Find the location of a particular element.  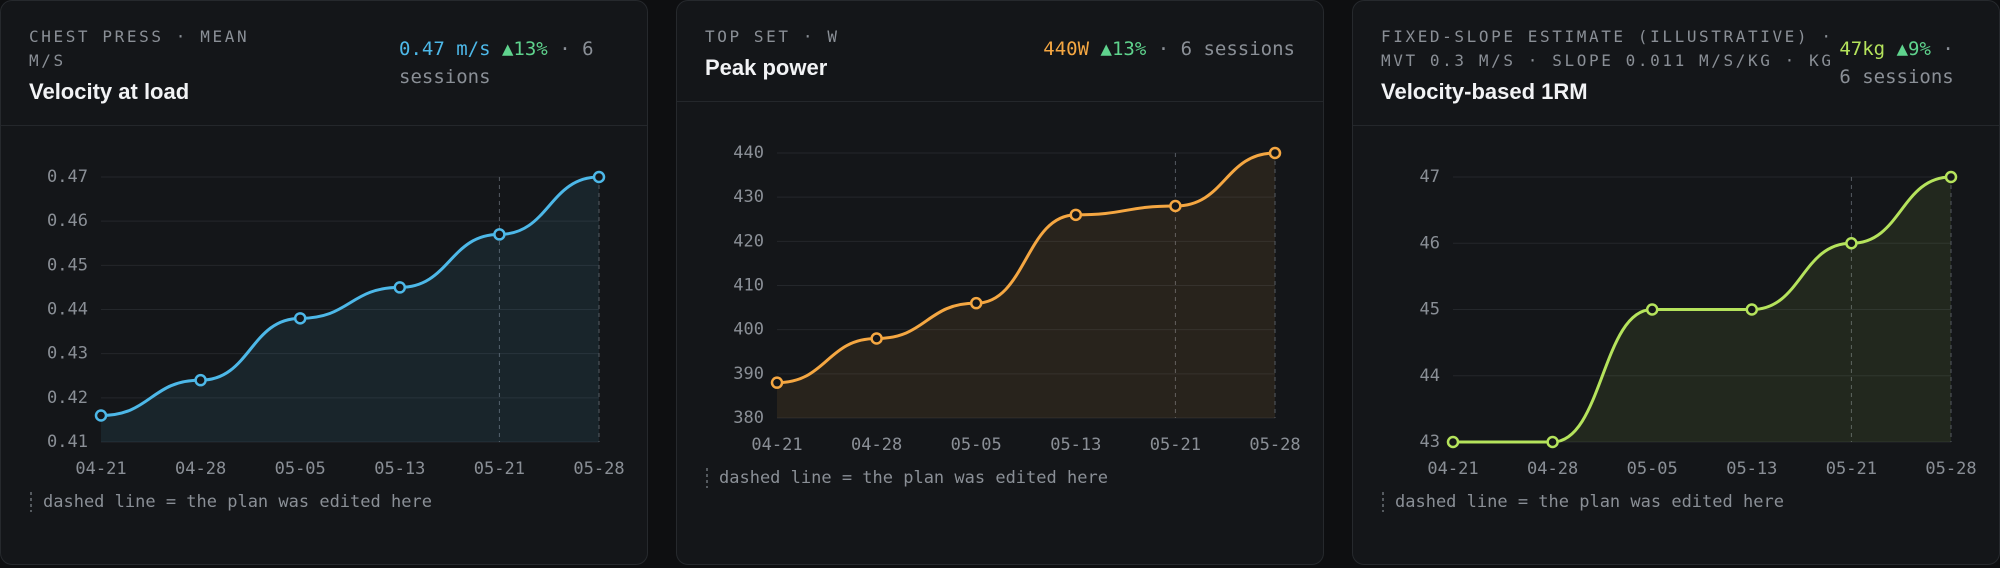

kicker: CHEST PRESS · MEAN M/S is located at coordinates (139, 48).